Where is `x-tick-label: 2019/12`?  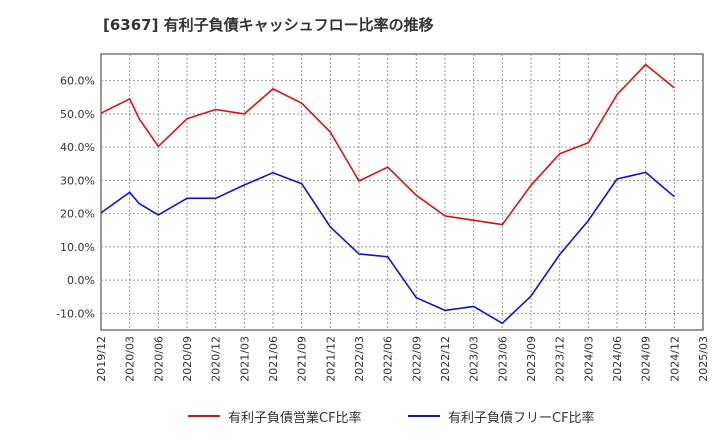
x-tick-label: 2019/12 is located at coordinates (101, 359).